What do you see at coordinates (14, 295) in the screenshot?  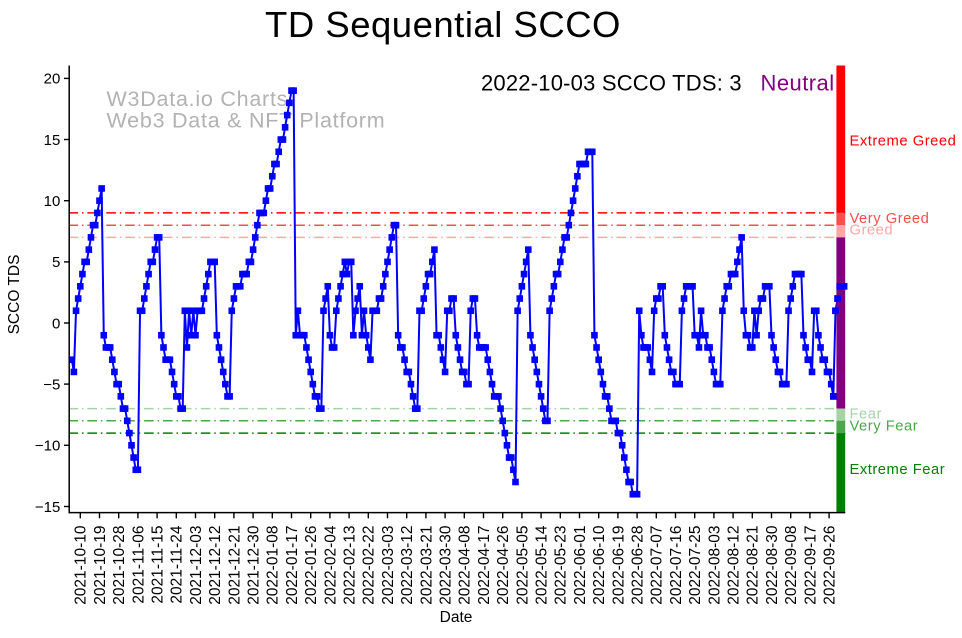 I see `svg-text: SCCO TDS` at bounding box center [14, 295].